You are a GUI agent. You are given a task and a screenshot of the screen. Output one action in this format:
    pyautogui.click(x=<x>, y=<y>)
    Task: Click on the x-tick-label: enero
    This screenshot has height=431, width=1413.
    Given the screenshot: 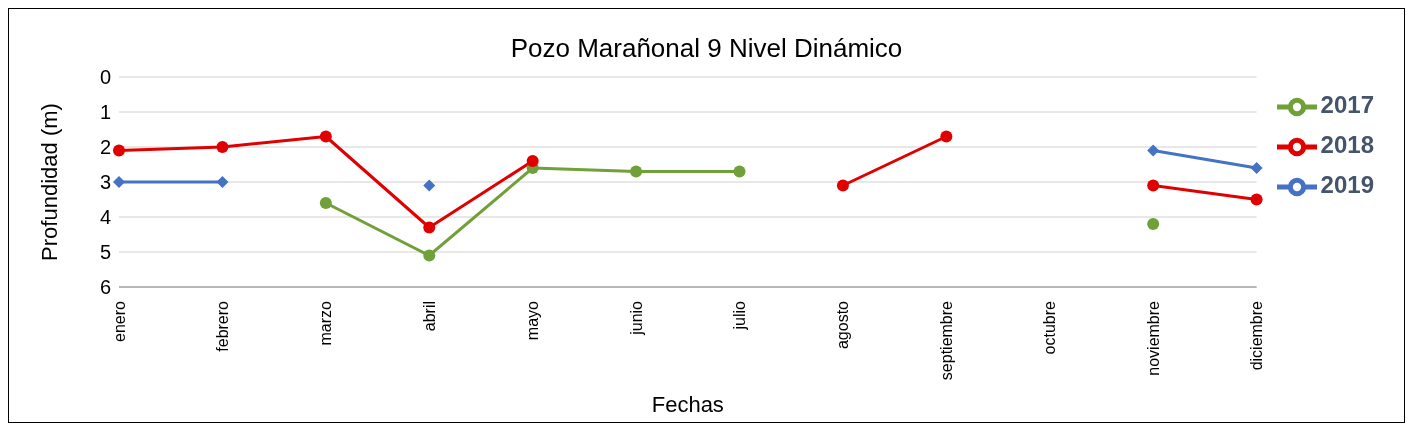 What is the action you would take?
    pyautogui.click(x=119, y=321)
    